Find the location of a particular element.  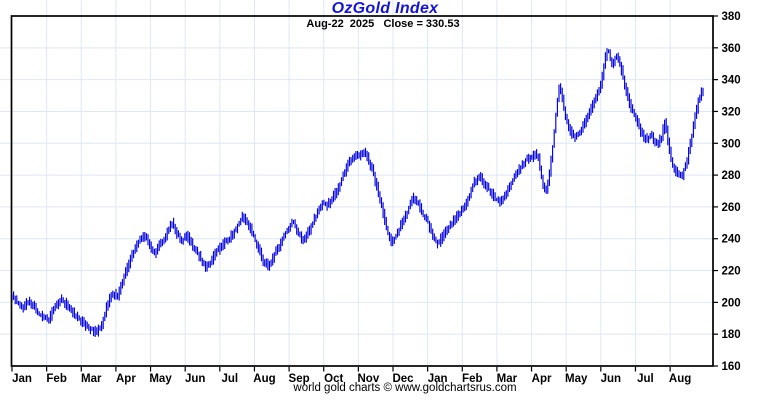

y-axis-label: 360 is located at coordinates (731, 49).